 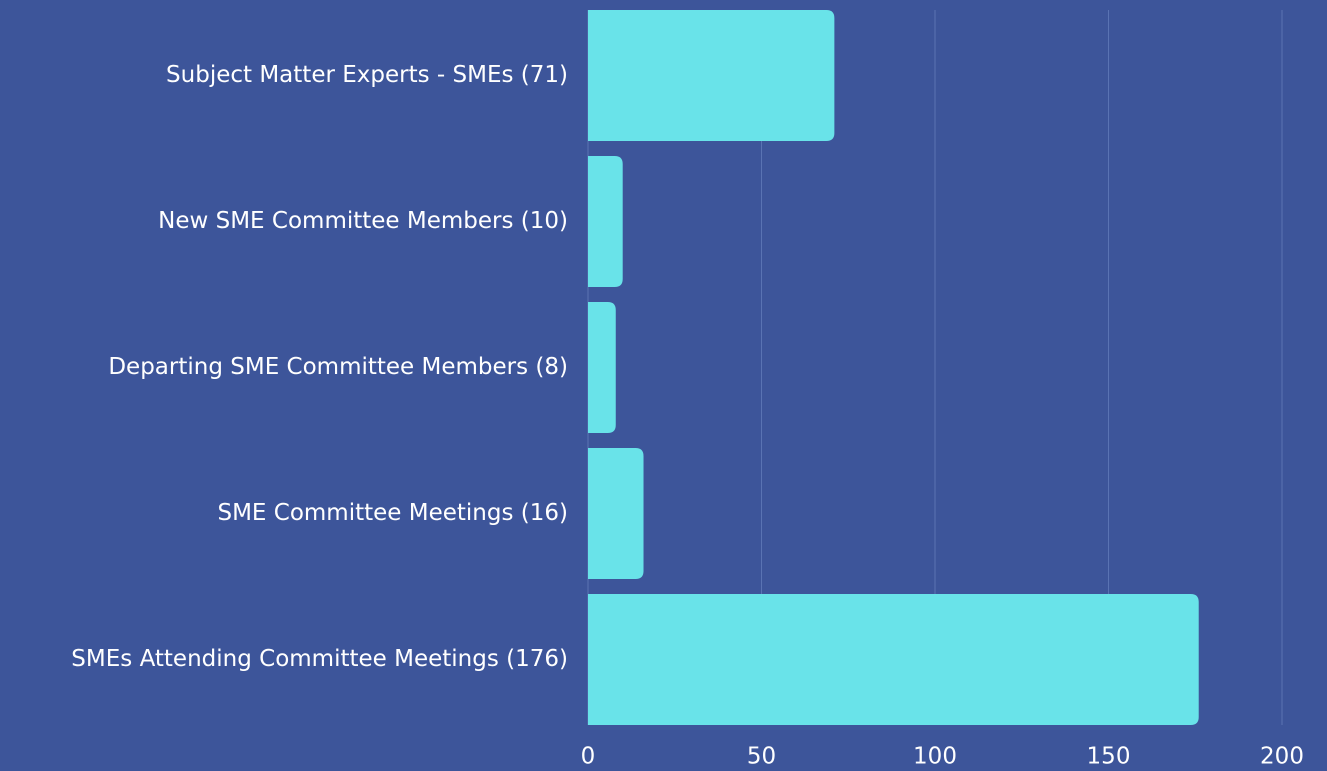 I want to click on x-tick-label: 50, so click(x=761, y=757).